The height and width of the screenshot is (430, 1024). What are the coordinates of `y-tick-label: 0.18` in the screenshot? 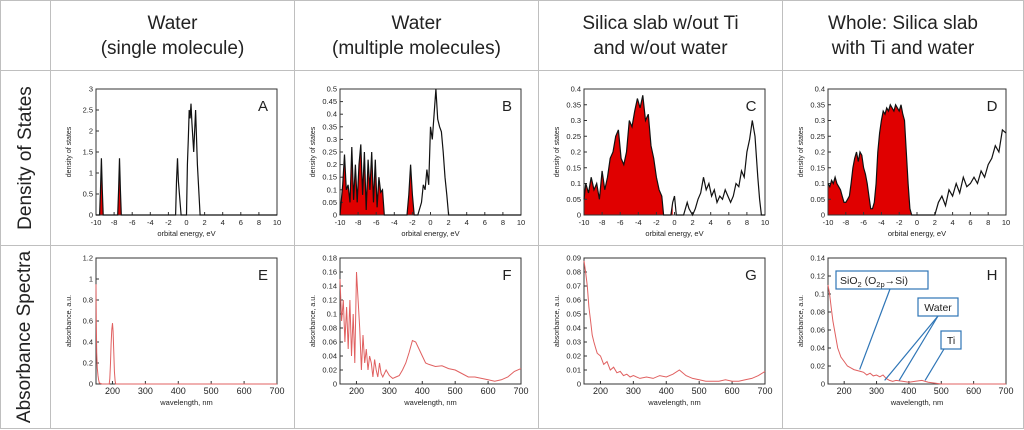 It's located at (329, 258).